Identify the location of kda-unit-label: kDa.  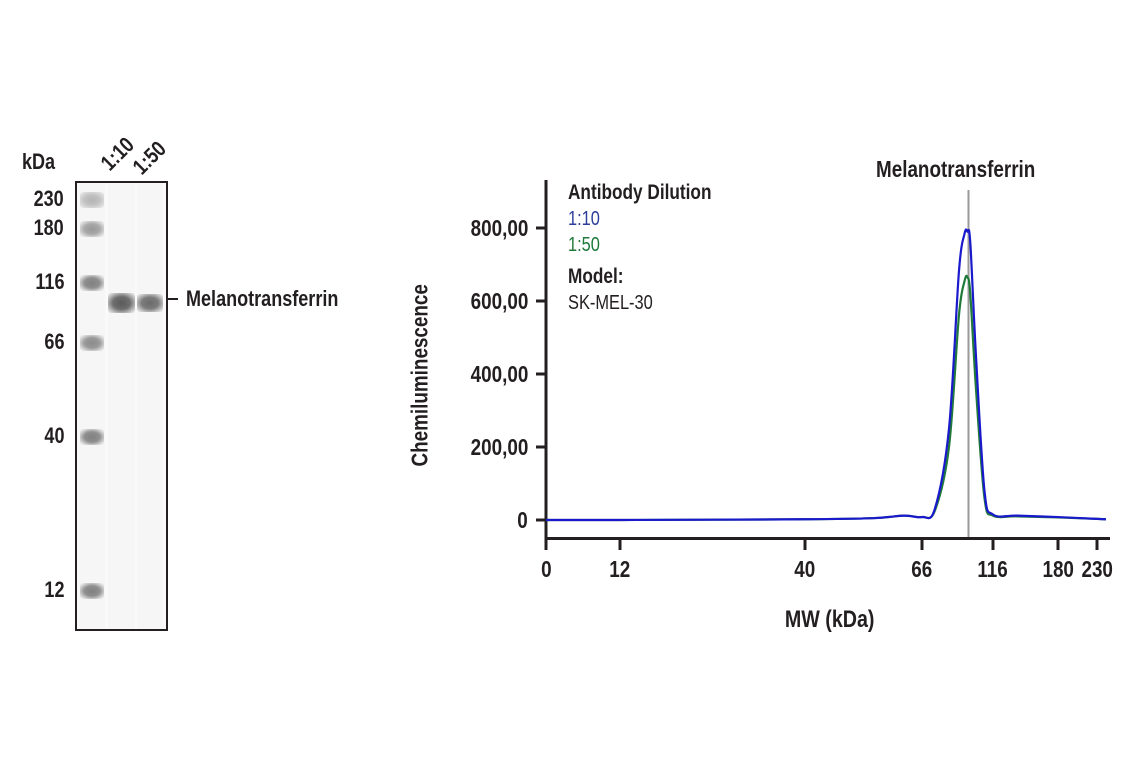
(39, 161).